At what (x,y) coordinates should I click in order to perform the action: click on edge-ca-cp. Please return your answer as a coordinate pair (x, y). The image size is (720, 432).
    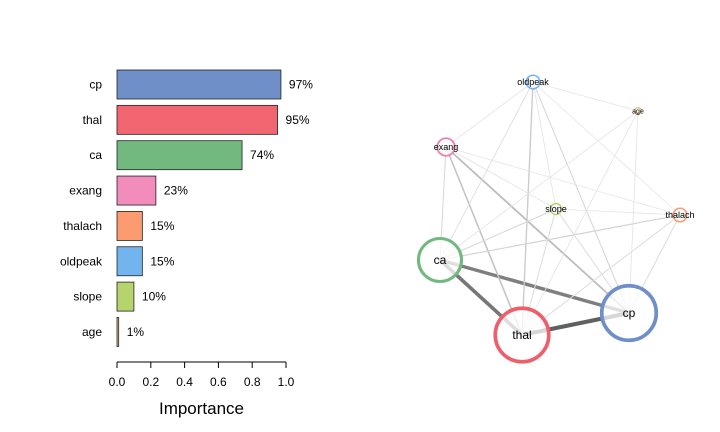
    Looking at the image, I should click on (534, 286).